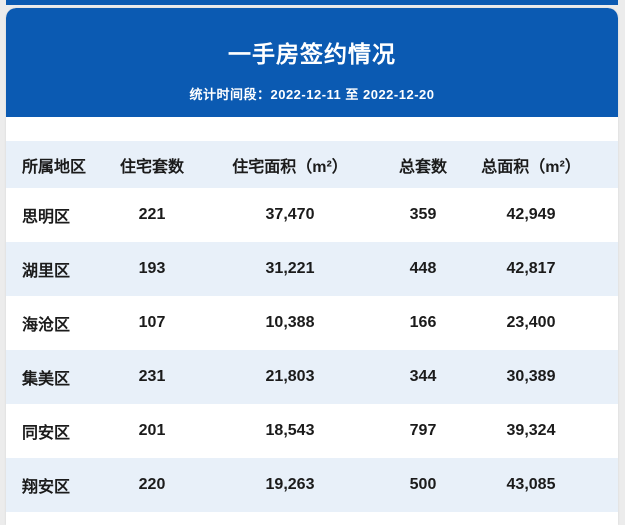 This screenshot has width=625, height=525. What do you see at coordinates (290, 164) in the screenshot?
I see `column-header: 住宅面积（m²）` at bounding box center [290, 164].